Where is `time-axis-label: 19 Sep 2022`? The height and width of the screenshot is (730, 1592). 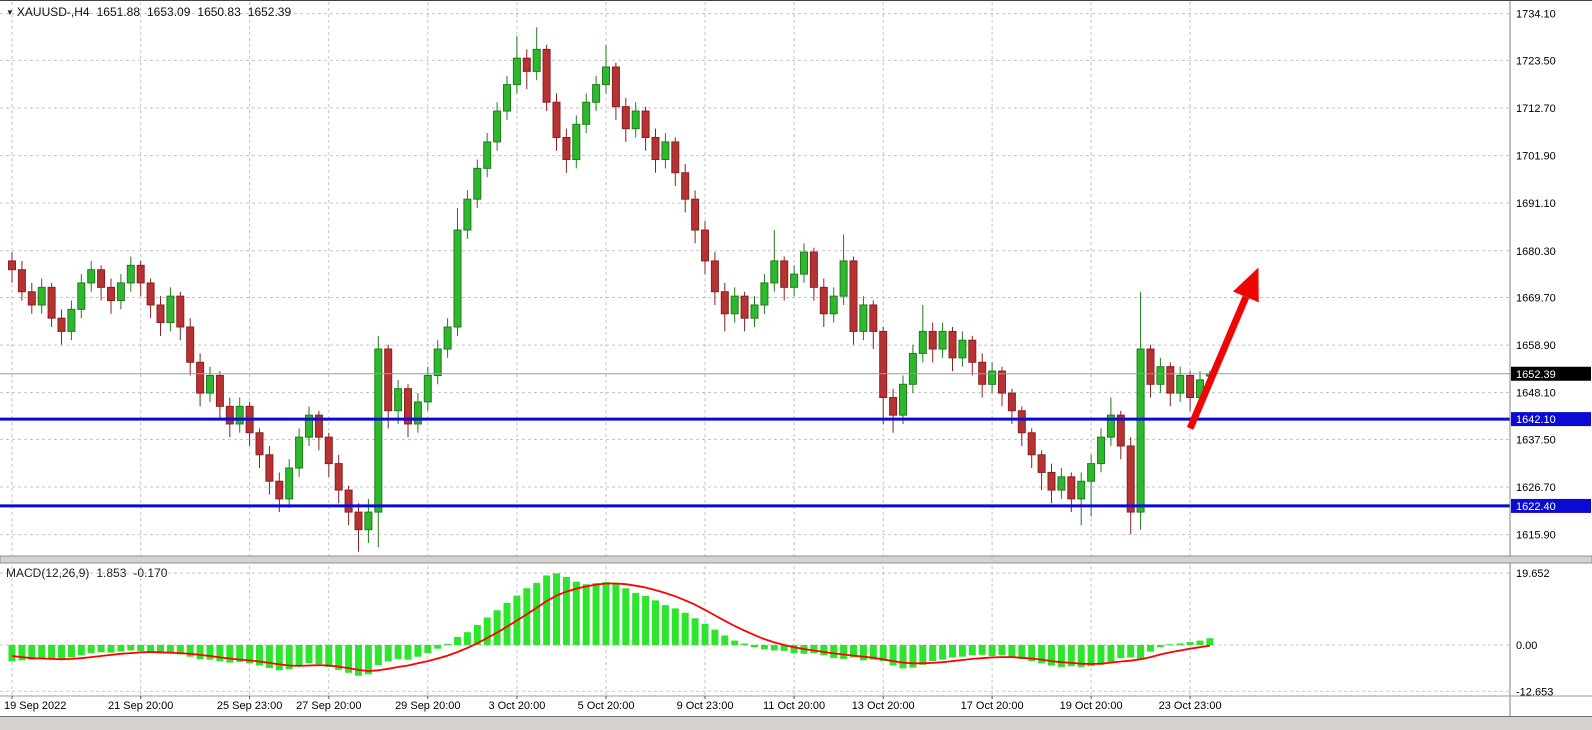 time-axis-label: 19 Sep 2022 is located at coordinates (35, 706).